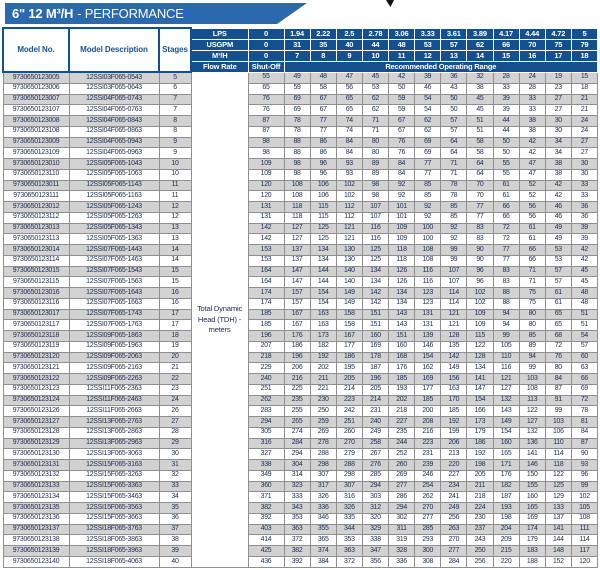 This screenshot has width=600, height=570. I want to click on model-no-cell: 9730650123135, so click(36, 508).